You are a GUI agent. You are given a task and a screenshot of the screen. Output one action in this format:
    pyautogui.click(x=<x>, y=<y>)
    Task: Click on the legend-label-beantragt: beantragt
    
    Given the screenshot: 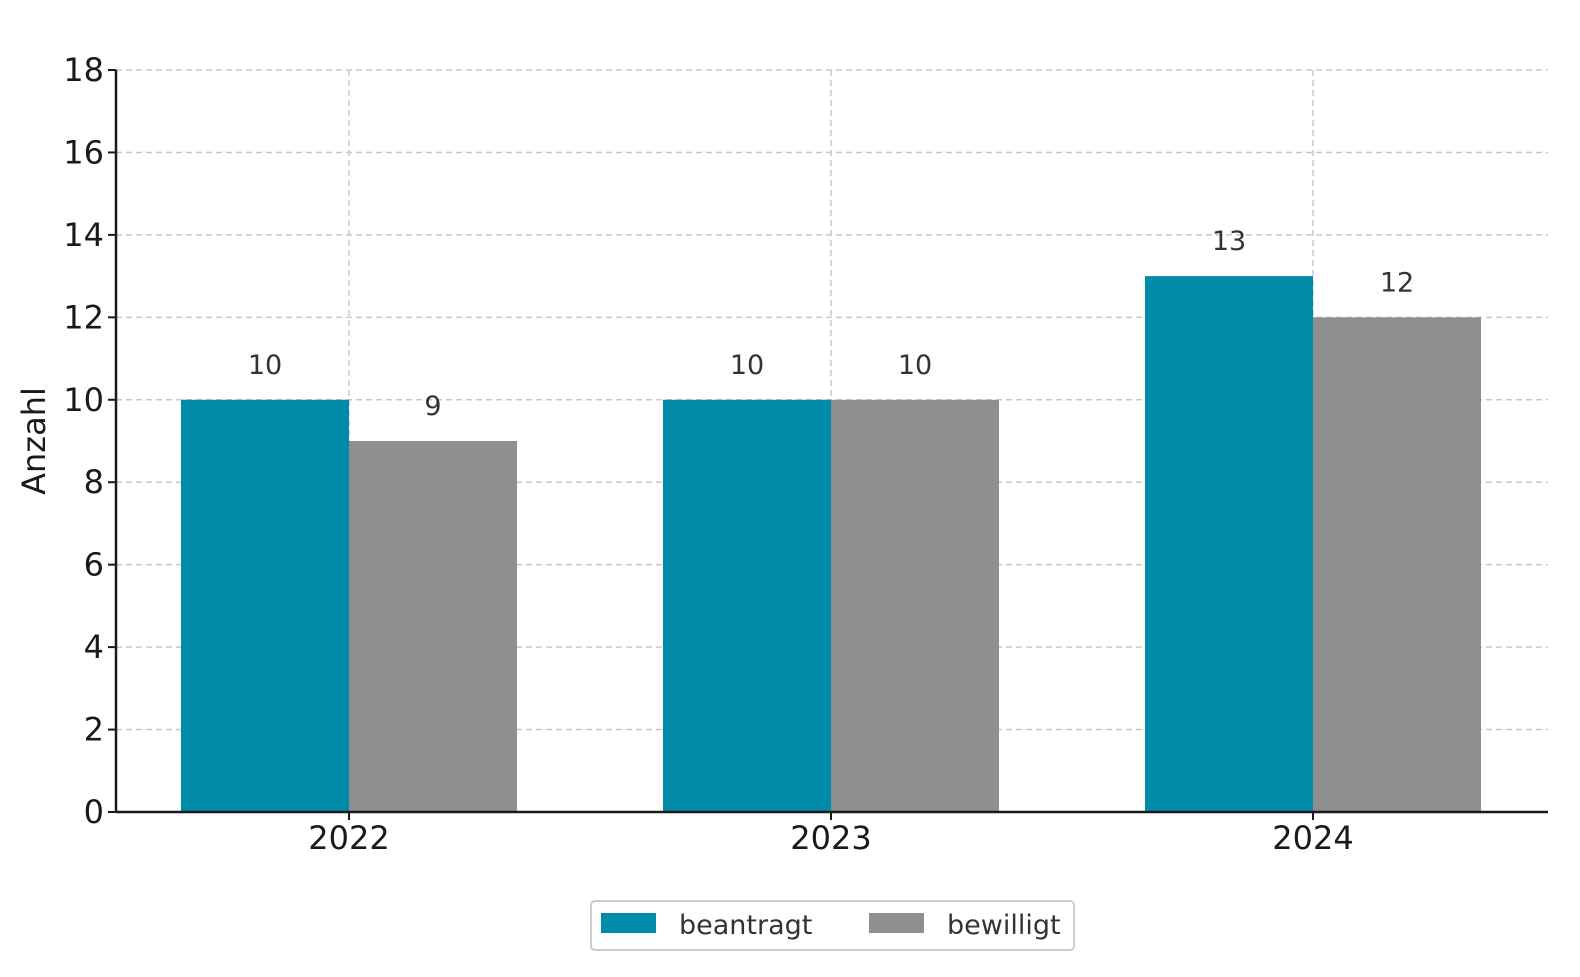 What is the action you would take?
    pyautogui.click(x=745, y=925)
    